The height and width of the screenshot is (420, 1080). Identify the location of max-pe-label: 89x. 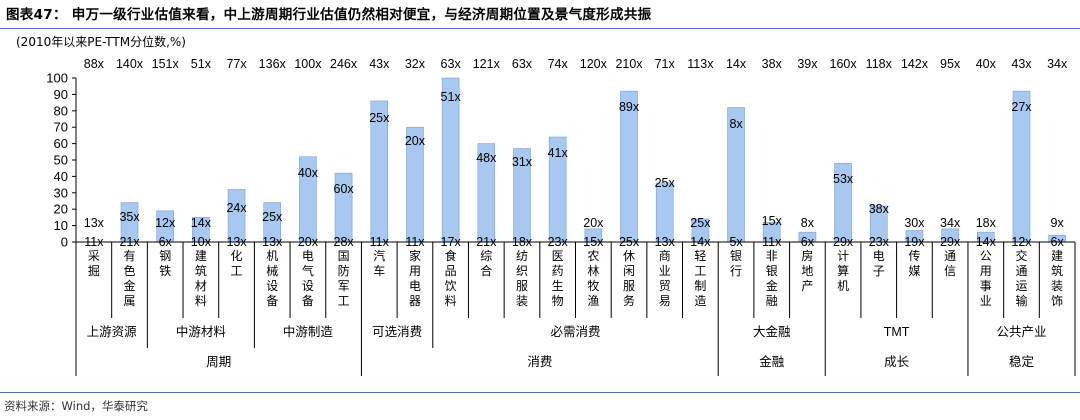
(629, 107).